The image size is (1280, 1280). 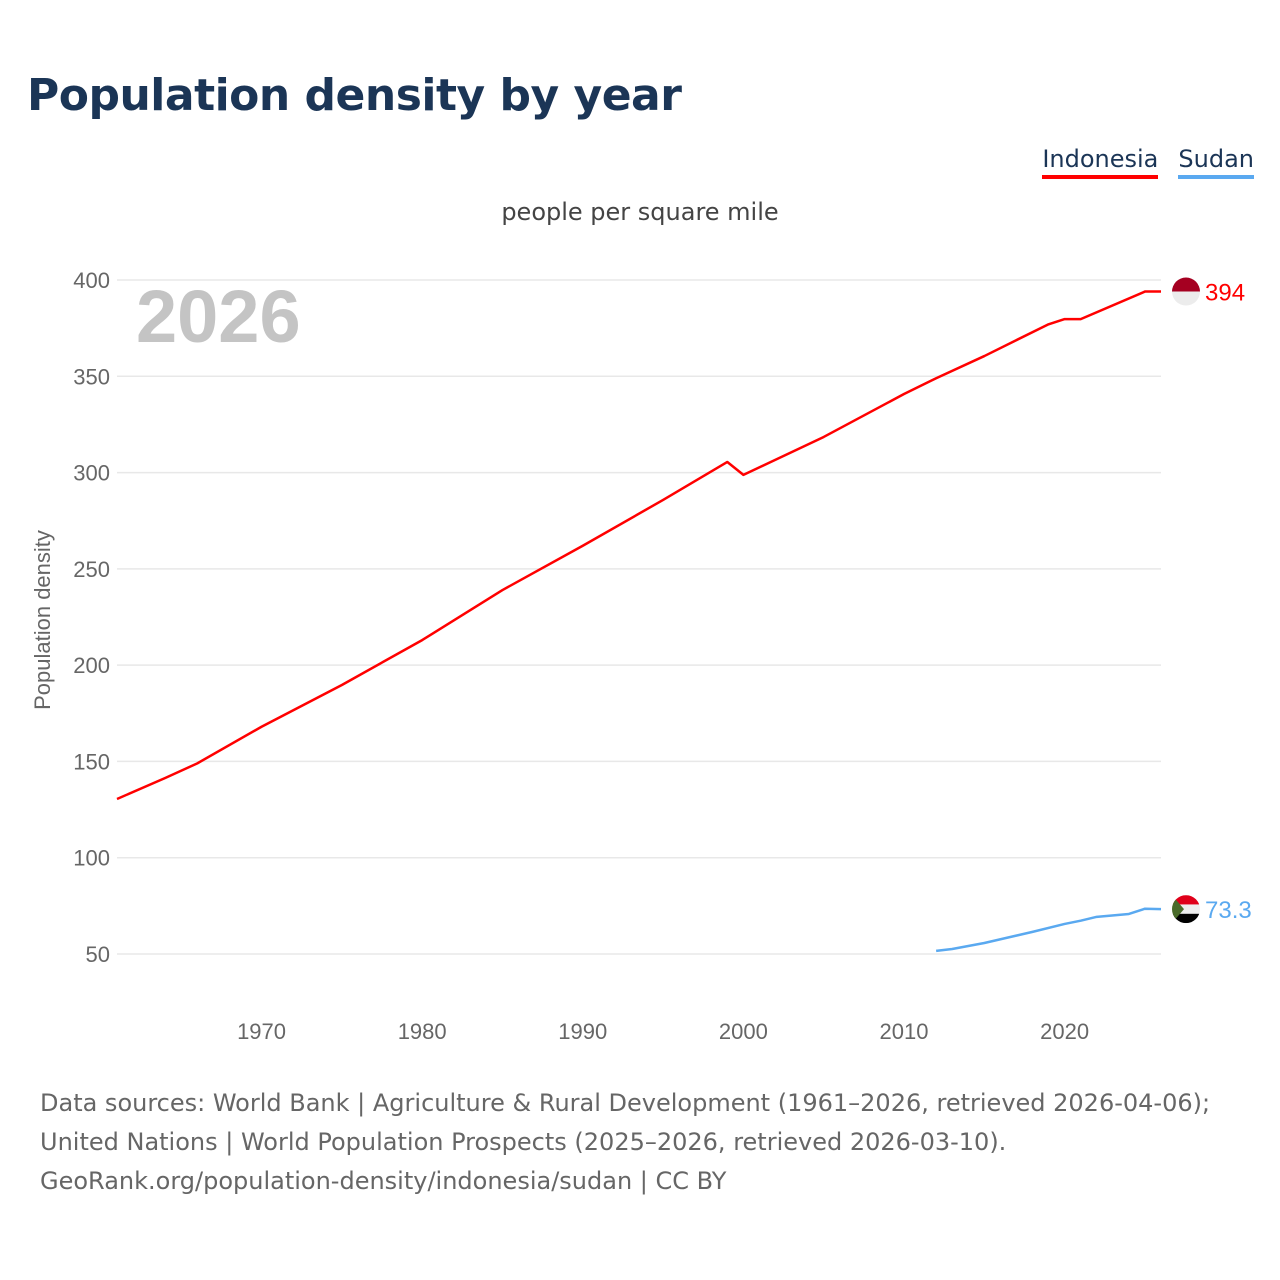 What do you see at coordinates (582, 1031) in the screenshot?
I see `x-tick-label: 1990` at bounding box center [582, 1031].